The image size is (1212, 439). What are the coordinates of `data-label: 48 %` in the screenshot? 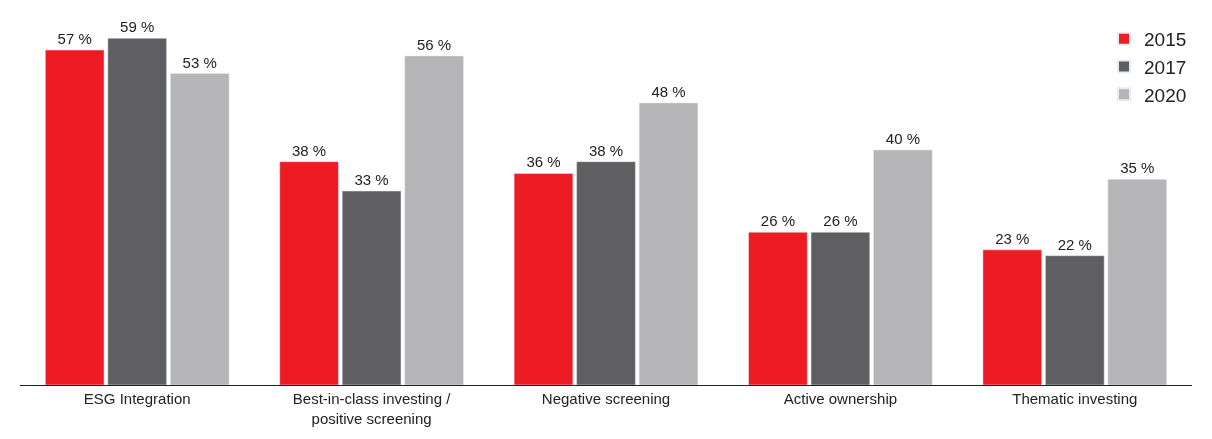 It's located at (668, 91).